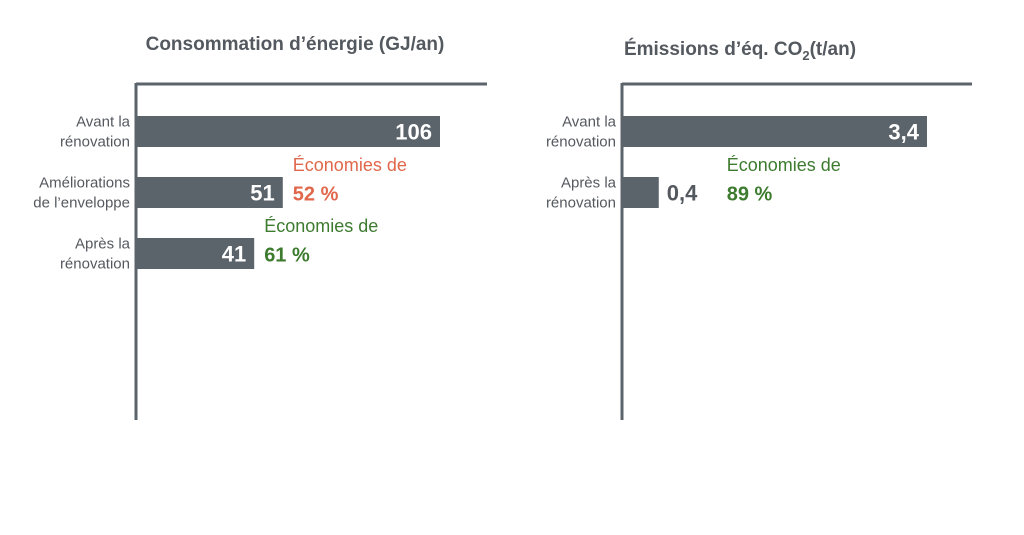  Describe the element at coordinates (784, 165) in the screenshot. I see `emissions-savings-label: Économies de` at that location.